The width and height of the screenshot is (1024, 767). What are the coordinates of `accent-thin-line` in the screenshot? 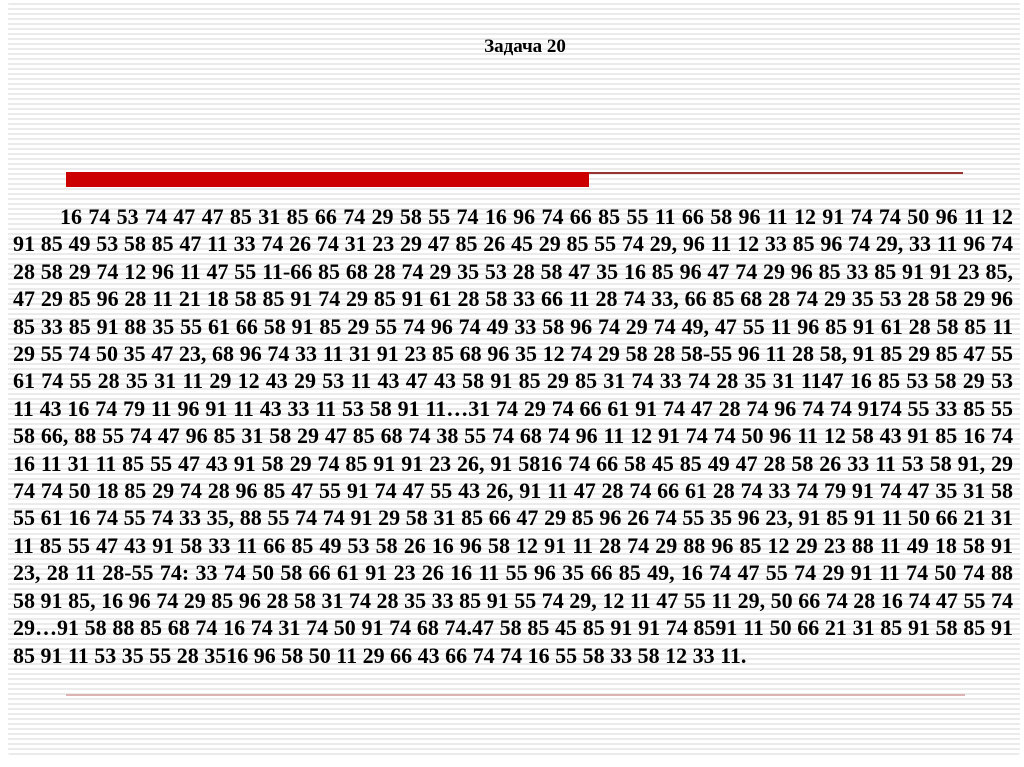 It's located at (776, 173).